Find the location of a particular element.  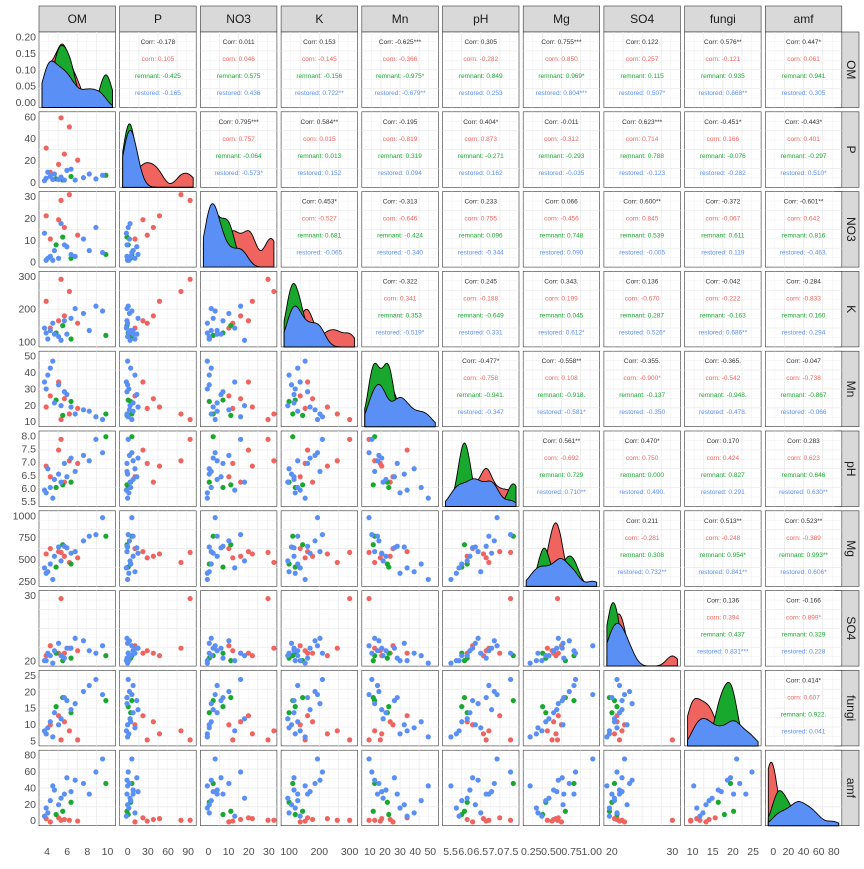

corr-text-pH-SO4: remnant: 0.000 is located at coordinates (642, 475).